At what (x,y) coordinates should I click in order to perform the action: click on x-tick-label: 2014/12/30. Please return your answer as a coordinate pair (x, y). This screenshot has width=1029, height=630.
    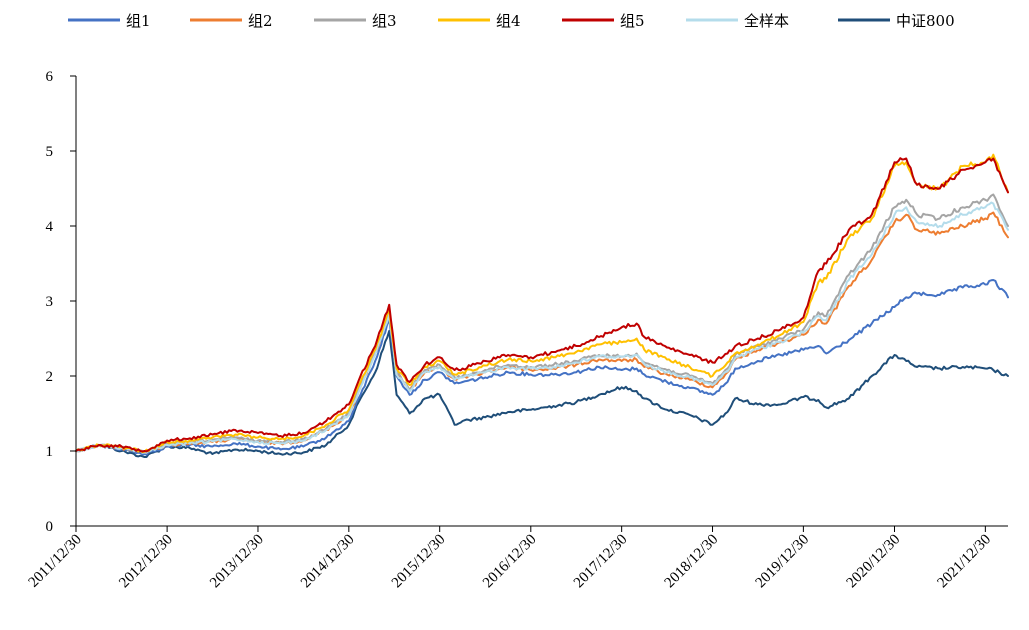
    Looking at the image, I should click on (328, 562).